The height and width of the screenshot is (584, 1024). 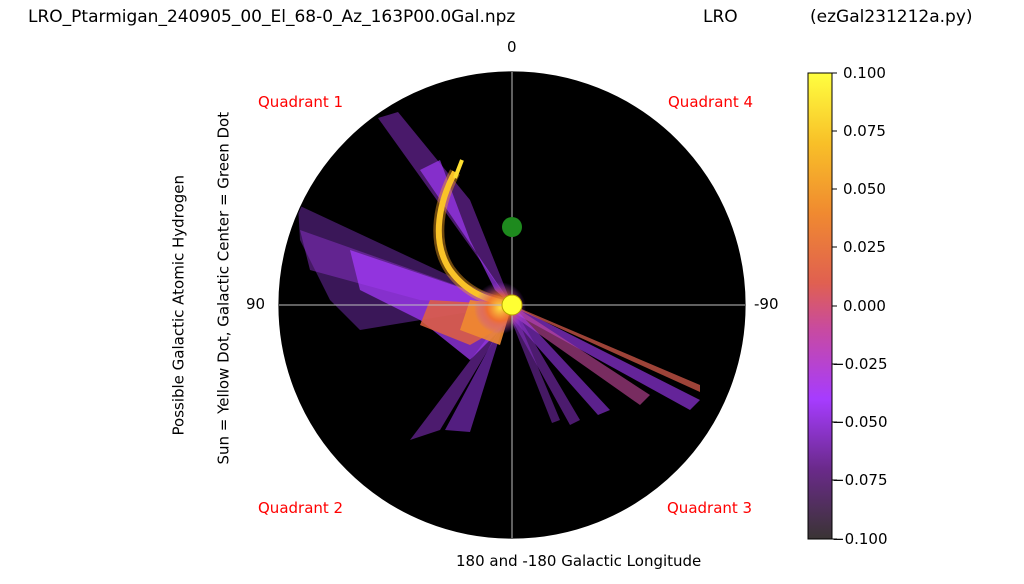 I want to click on galactic-center-dot, so click(x=512, y=227).